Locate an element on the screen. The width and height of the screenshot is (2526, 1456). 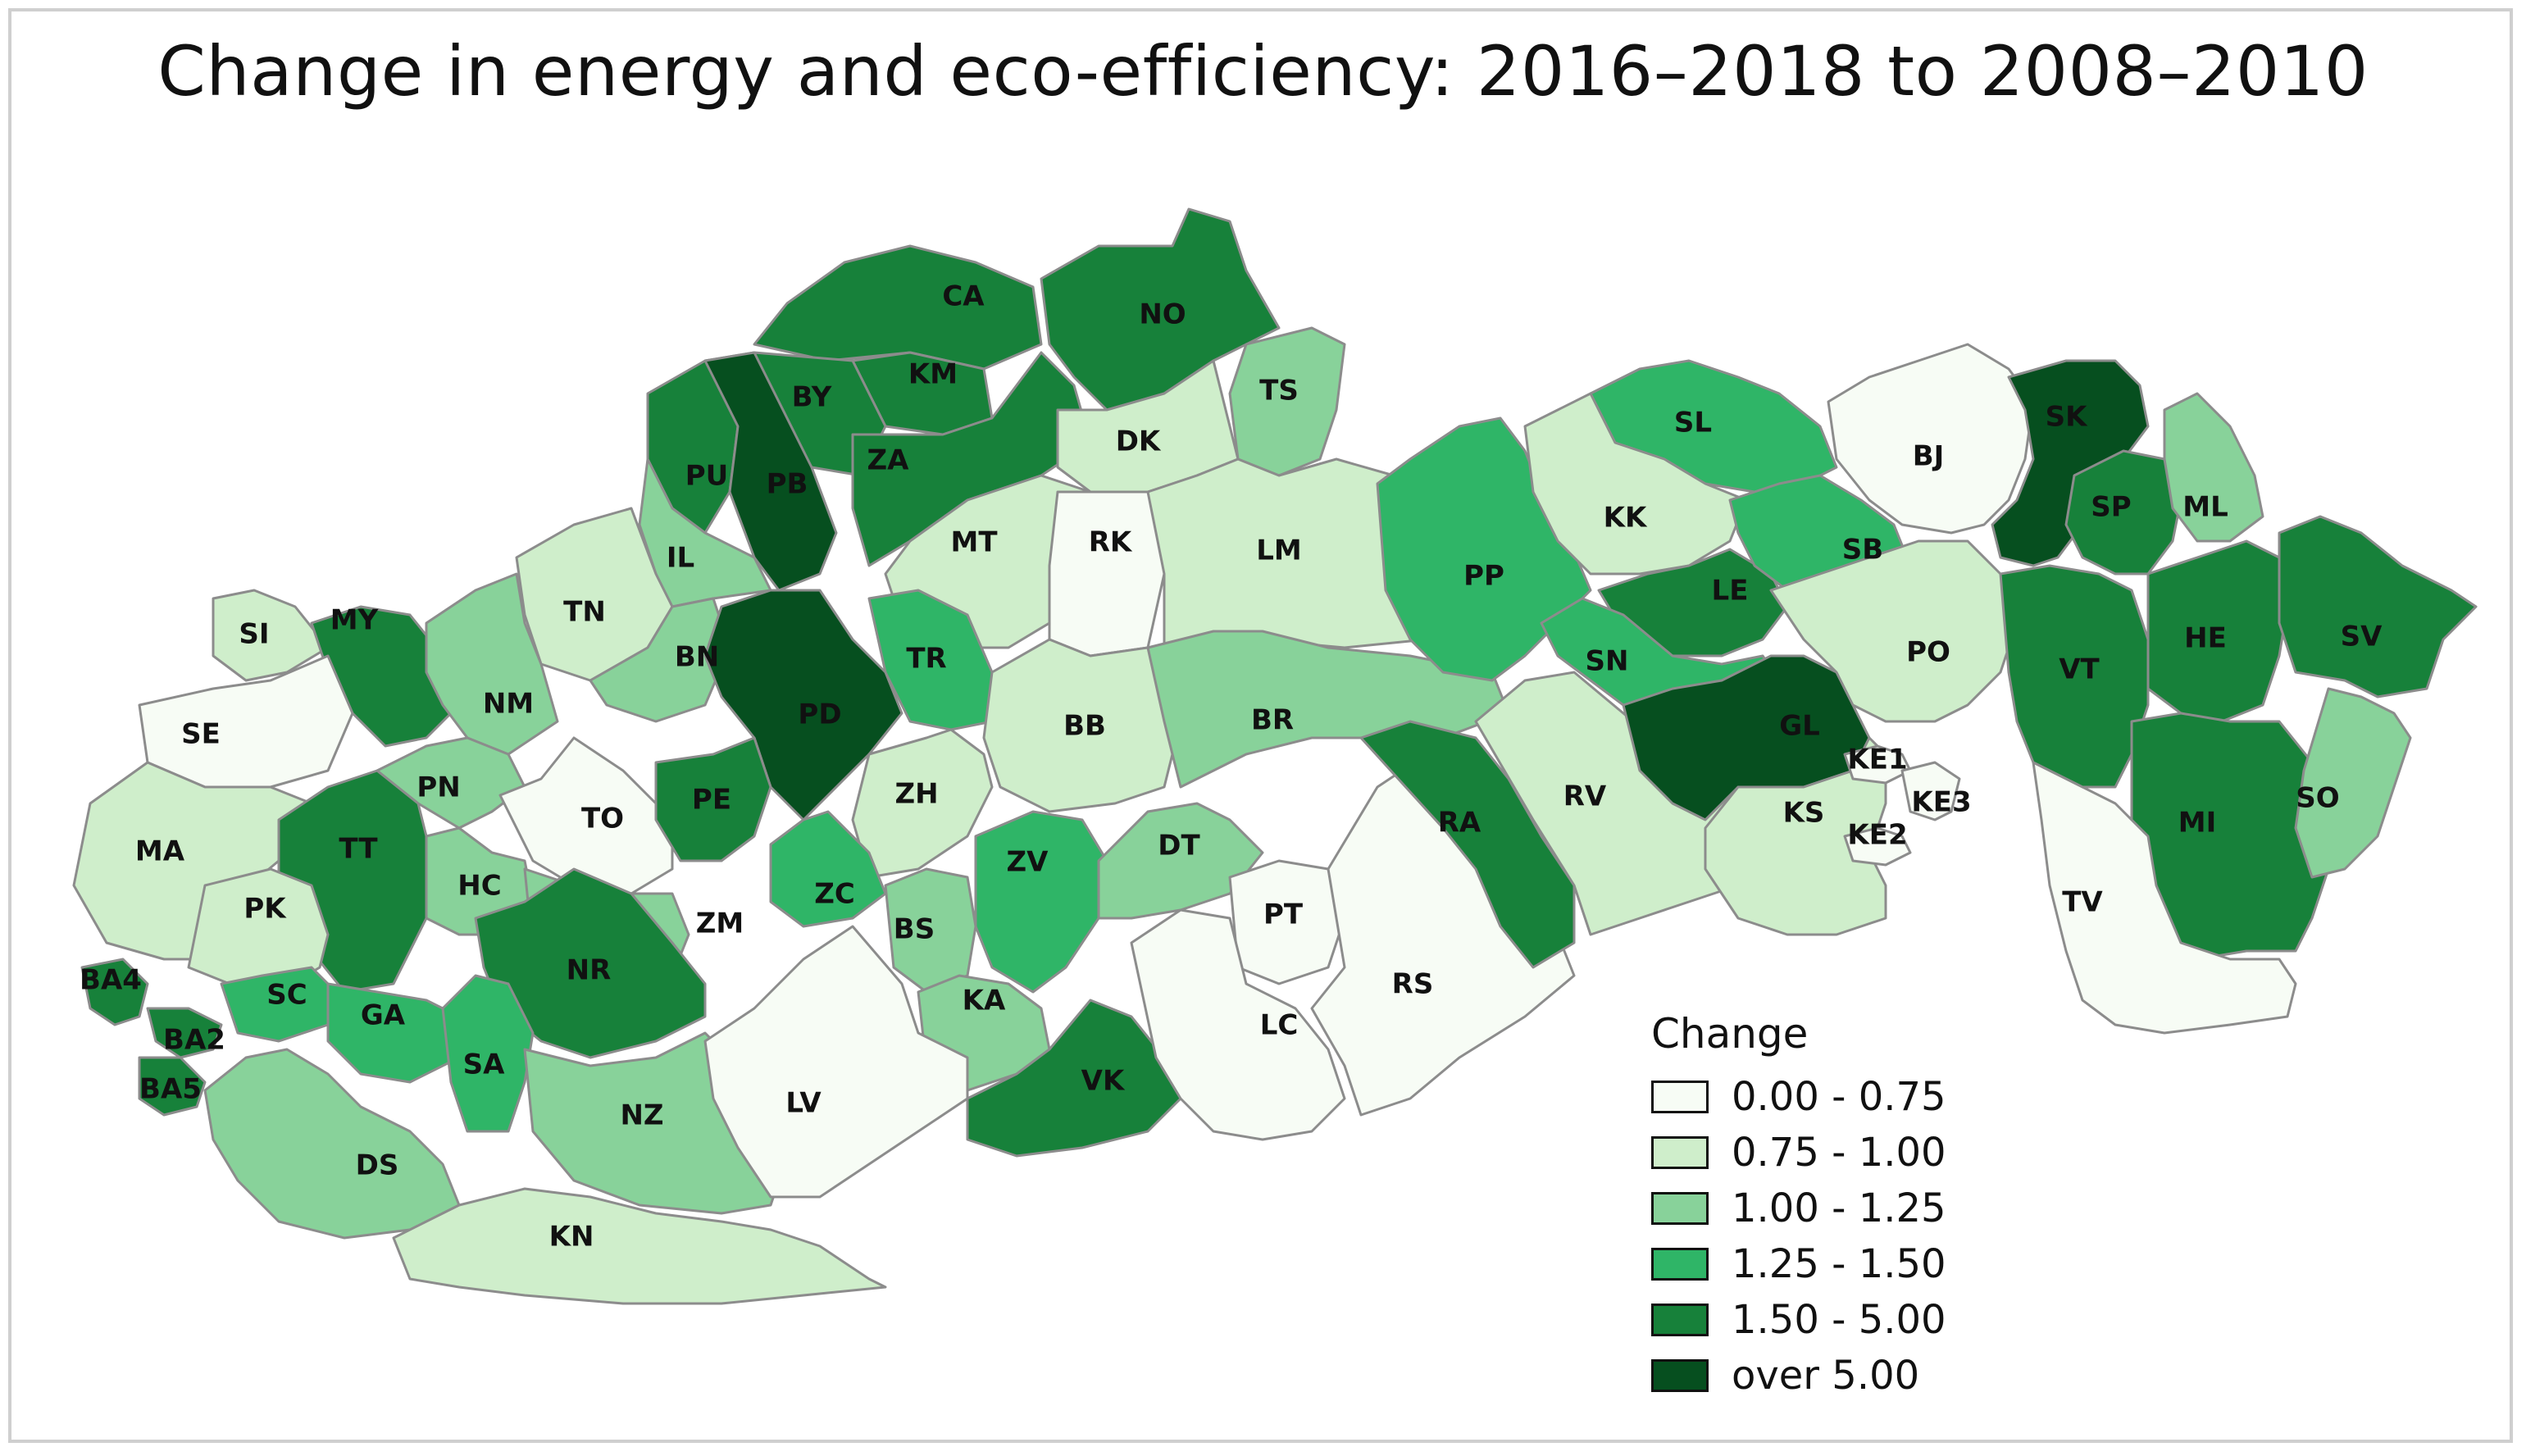
district-ds is located at coordinates (332, 1144).